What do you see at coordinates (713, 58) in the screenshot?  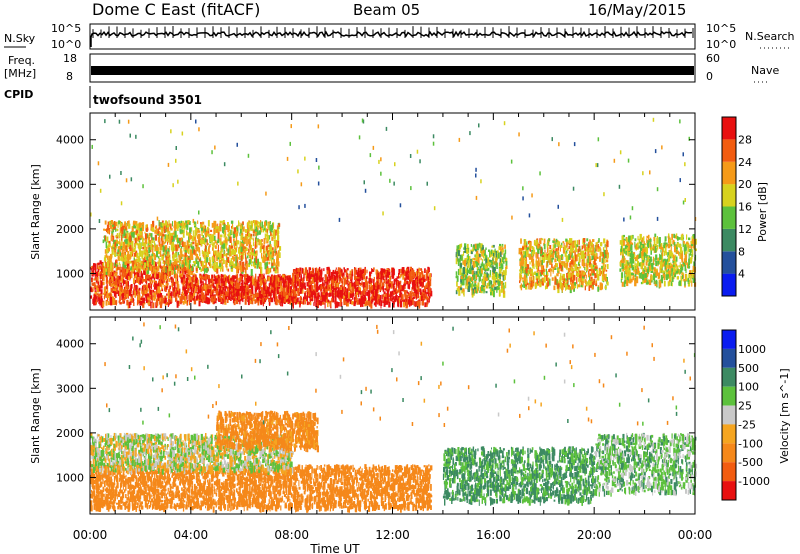 I see `nave-tick-top: 60` at bounding box center [713, 58].